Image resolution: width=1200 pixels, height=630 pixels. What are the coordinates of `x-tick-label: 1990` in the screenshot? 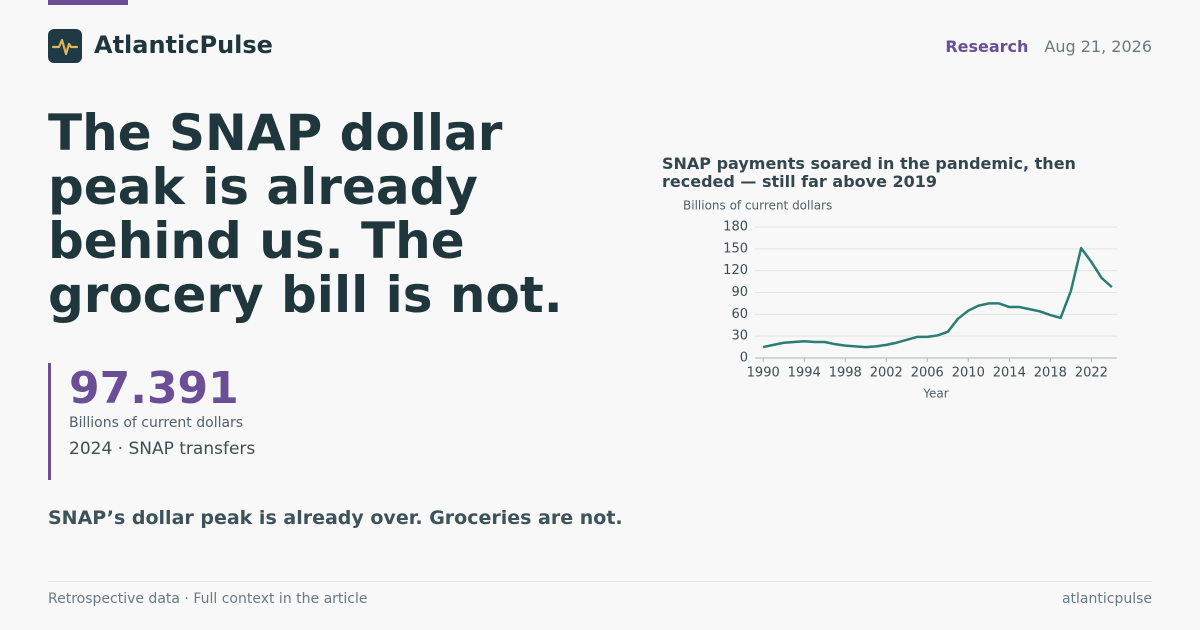 It's located at (763, 373).